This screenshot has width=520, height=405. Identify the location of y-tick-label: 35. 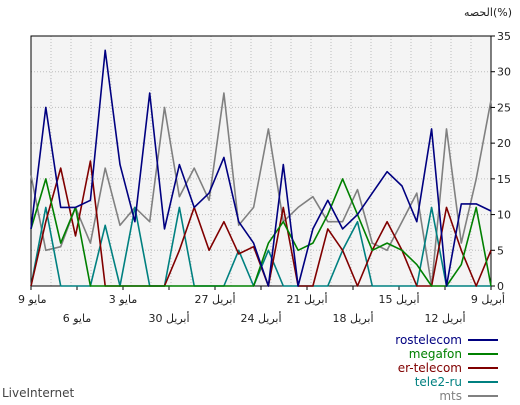
(504, 36).